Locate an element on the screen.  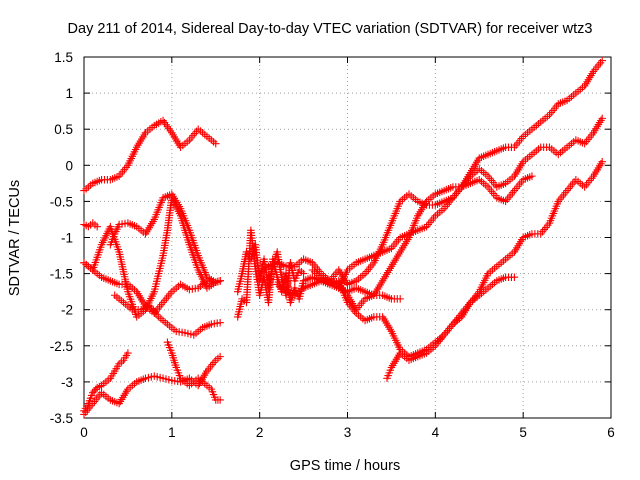
x-tick-label: 2 is located at coordinates (260, 432).